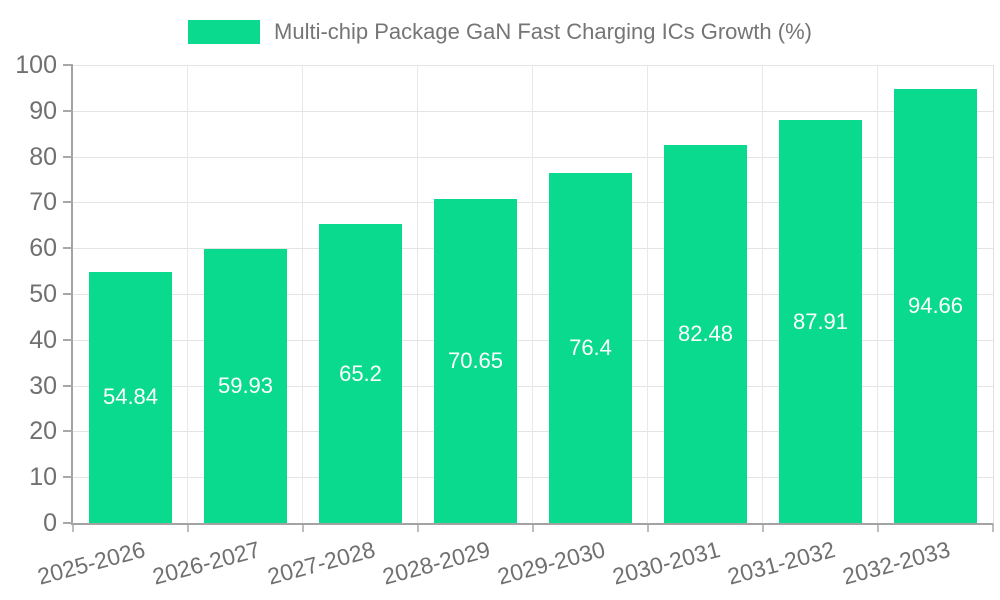 This screenshot has height=600, width=1000. I want to click on bar-value-label: 59.93, so click(245, 385).